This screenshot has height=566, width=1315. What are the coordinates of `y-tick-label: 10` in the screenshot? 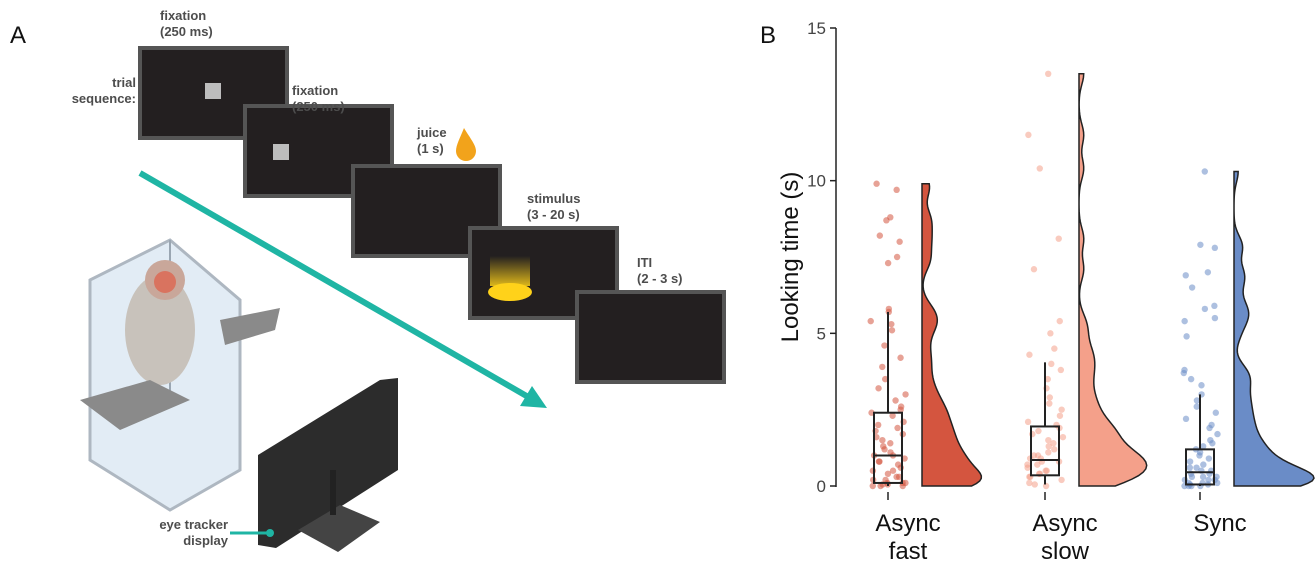 It's located at (816, 181).